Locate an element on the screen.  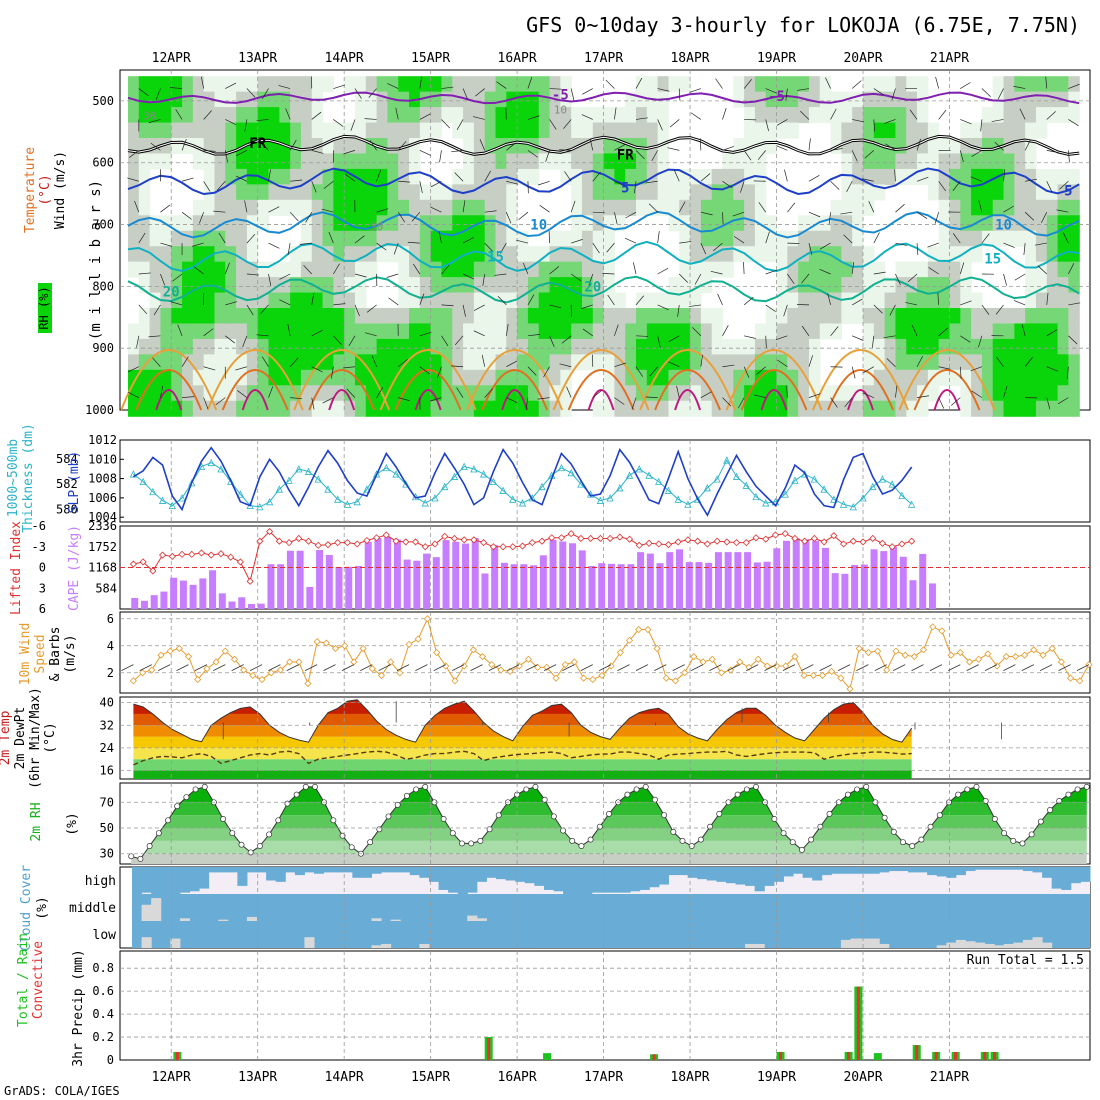
precip-tick-0.8: 0.8 is located at coordinates (103, 968).